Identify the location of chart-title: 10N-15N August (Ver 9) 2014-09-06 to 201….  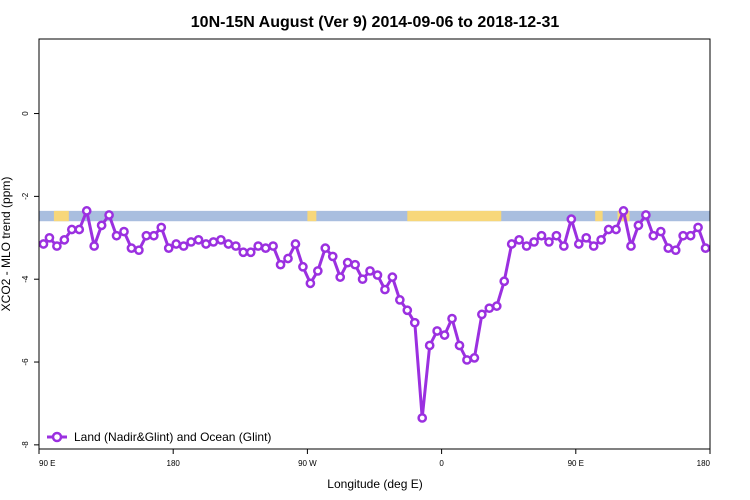
(375, 22).